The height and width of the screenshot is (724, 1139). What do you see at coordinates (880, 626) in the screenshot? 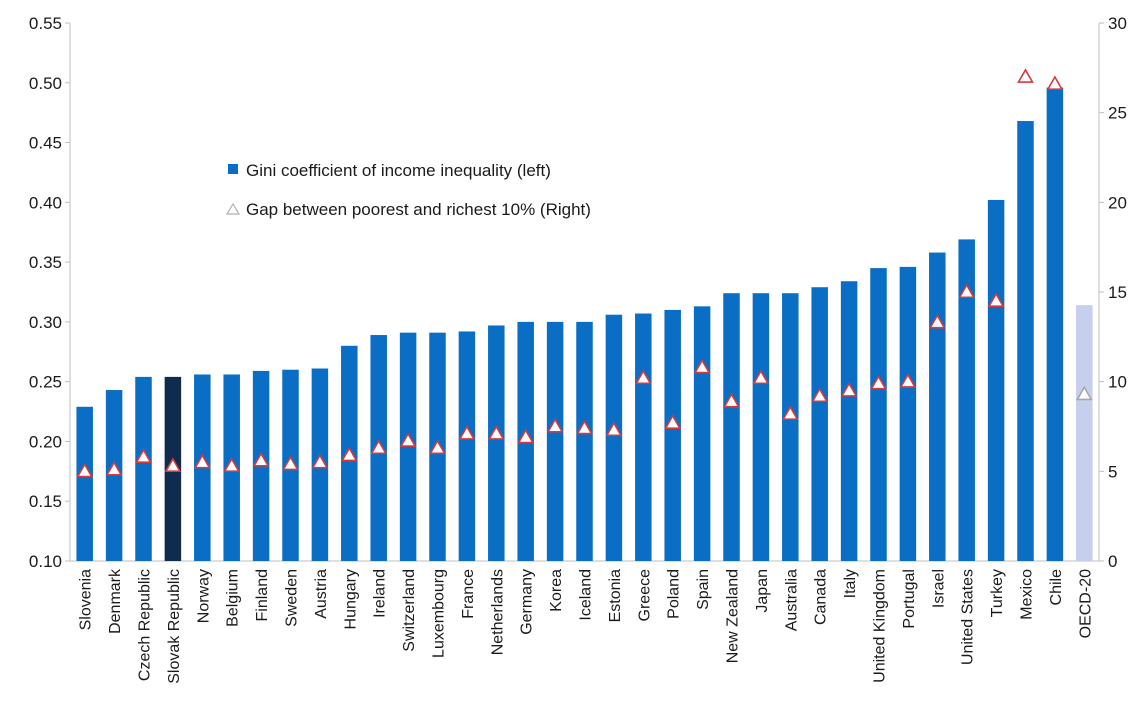
I see `category-label: United Kingdom` at bounding box center [880, 626].